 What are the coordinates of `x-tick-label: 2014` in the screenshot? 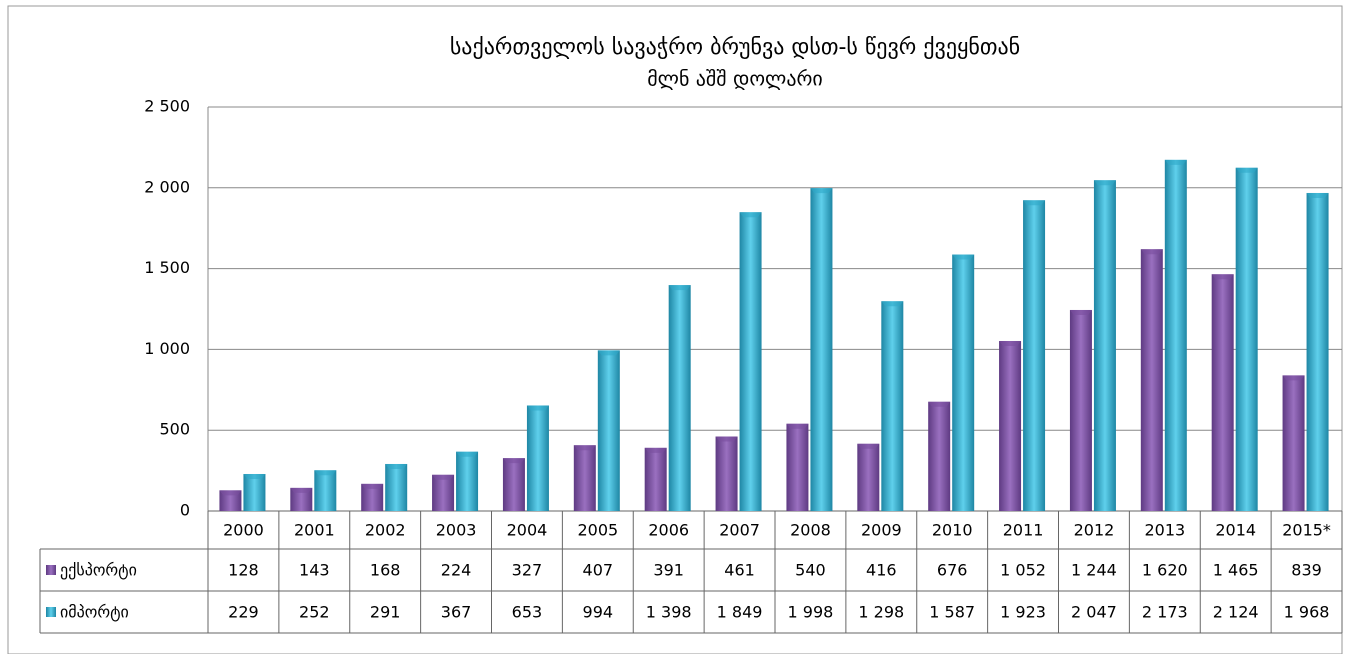 It's located at (1235, 530).